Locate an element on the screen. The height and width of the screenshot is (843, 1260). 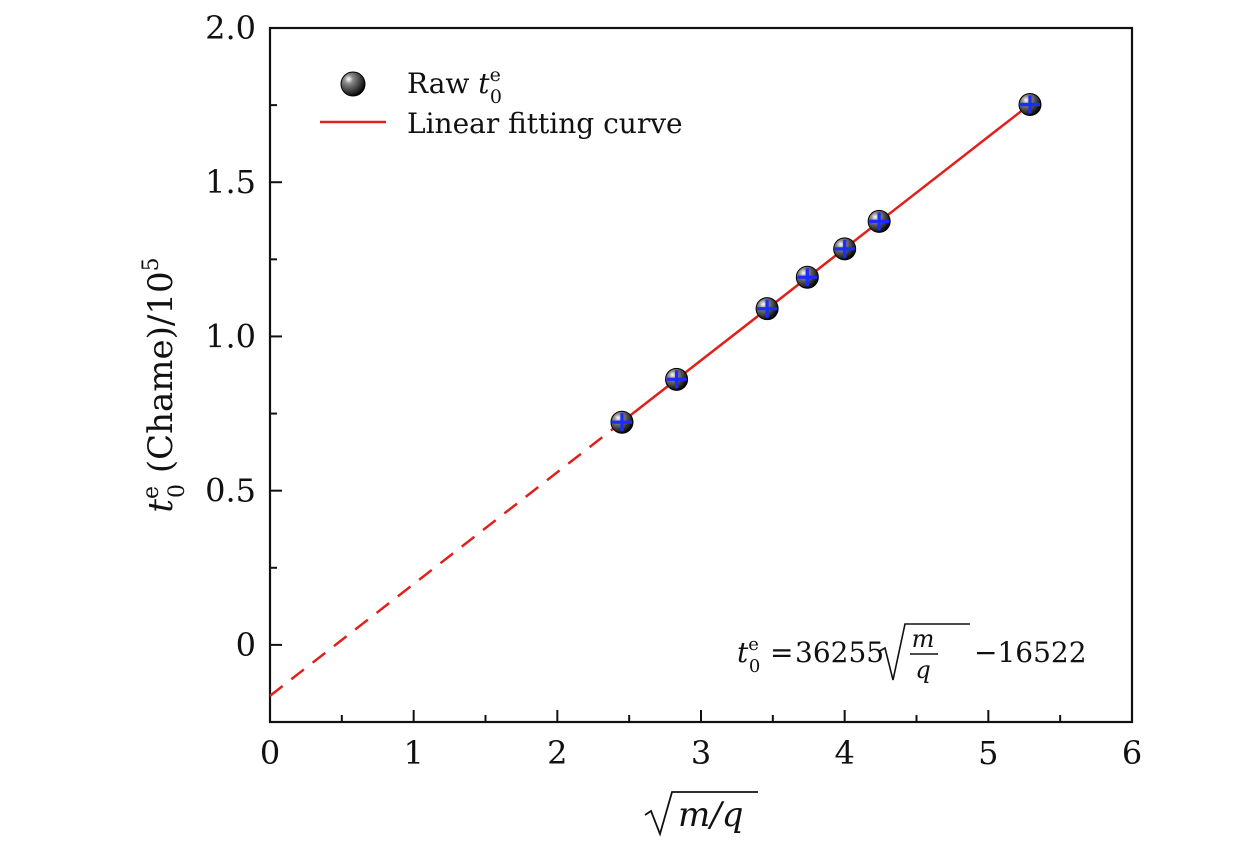
data-points-group is located at coordinates (826, 263).